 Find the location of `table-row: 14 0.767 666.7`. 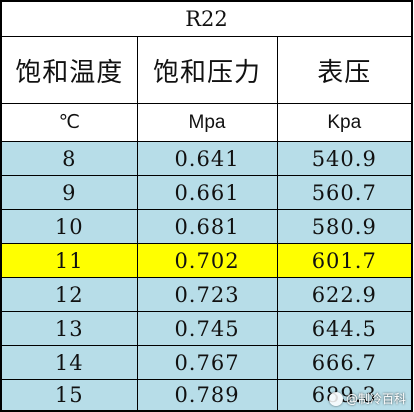

table-row: 14 0.767 666.7 is located at coordinates (206, 362).